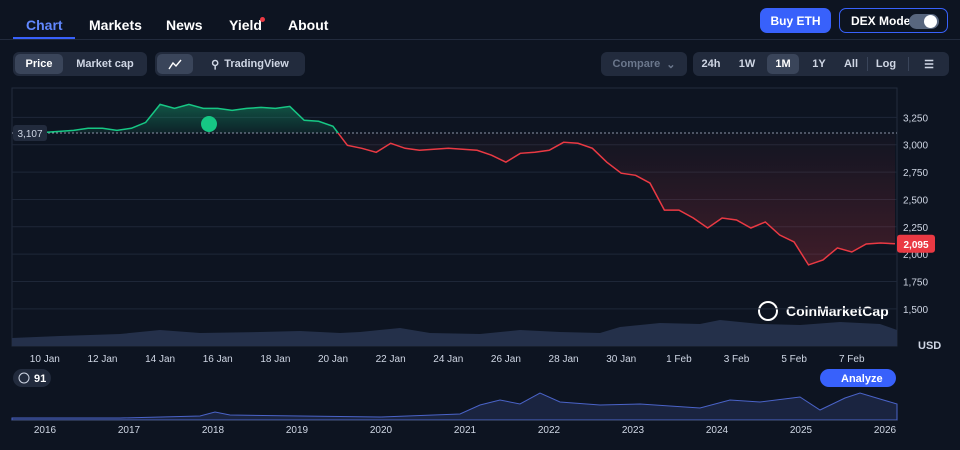 This screenshot has height=450, width=960. What do you see at coordinates (32, 378) in the screenshot?
I see `badge: 91` at bounding box center [32, 378].